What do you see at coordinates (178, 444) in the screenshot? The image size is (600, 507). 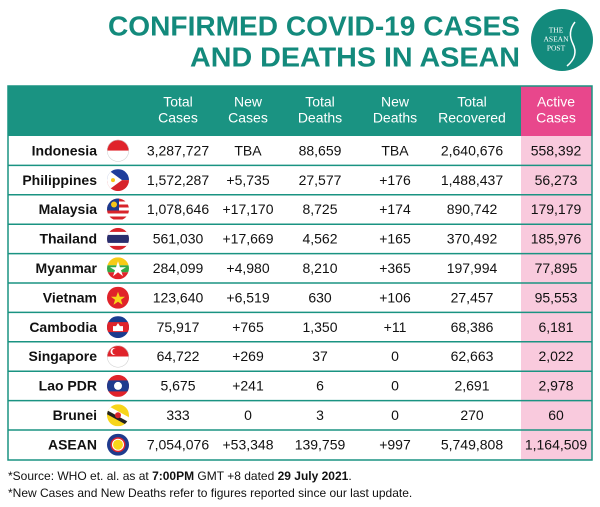 I see `cell: 7,054,076` at bounding box center [178, 444].